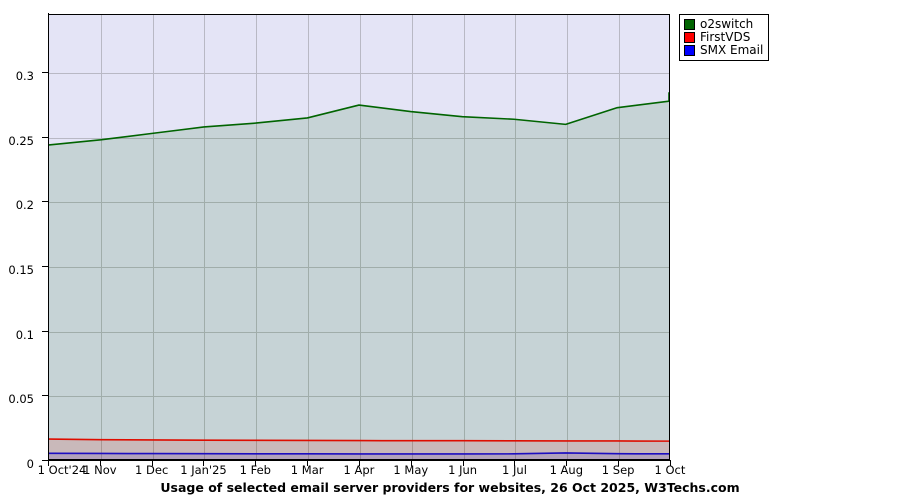 The width and height of the screenshot is (900, 500). What do you see at coordinates (359, 470) in the screenshot?
I see `x-tick-label: 1 Apr` at bounding box center [359, 470].